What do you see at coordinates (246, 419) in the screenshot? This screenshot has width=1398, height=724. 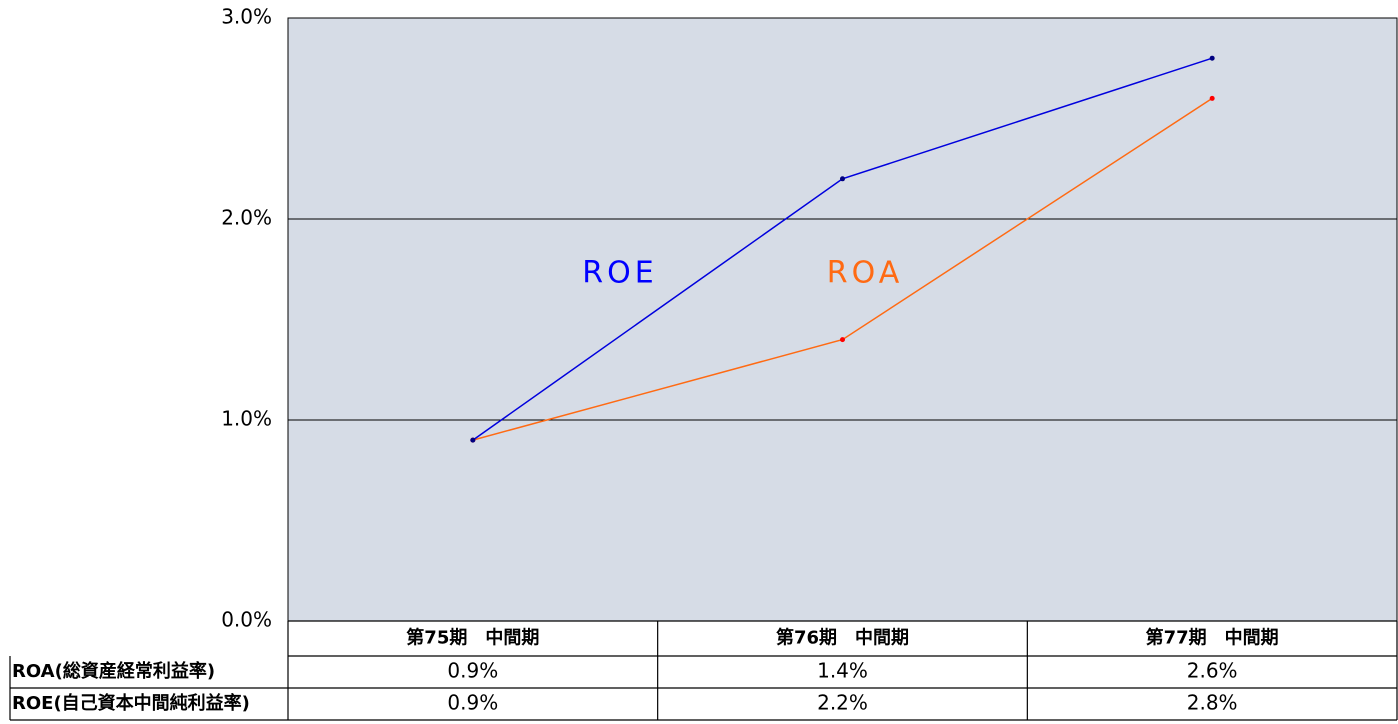 I see `y-tick-label: 1.0%` at bounding box center [246, 419].